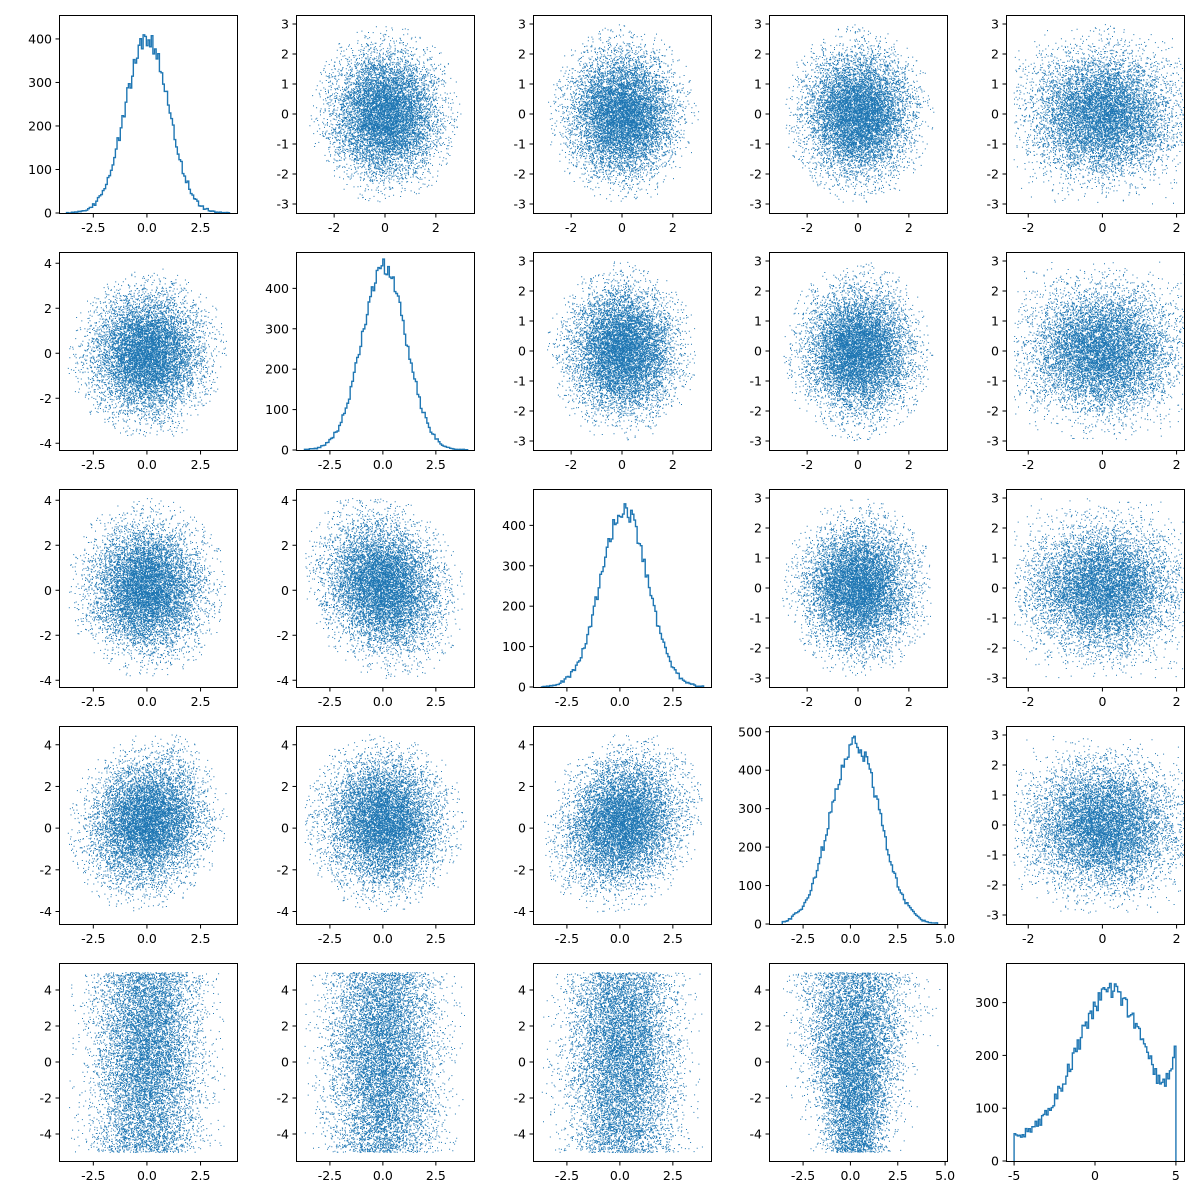 The image size is (1200, 1200). Describe the element at coordinates (40, 82) in the screenshot. I see `y-tick-label: 300` at that location.